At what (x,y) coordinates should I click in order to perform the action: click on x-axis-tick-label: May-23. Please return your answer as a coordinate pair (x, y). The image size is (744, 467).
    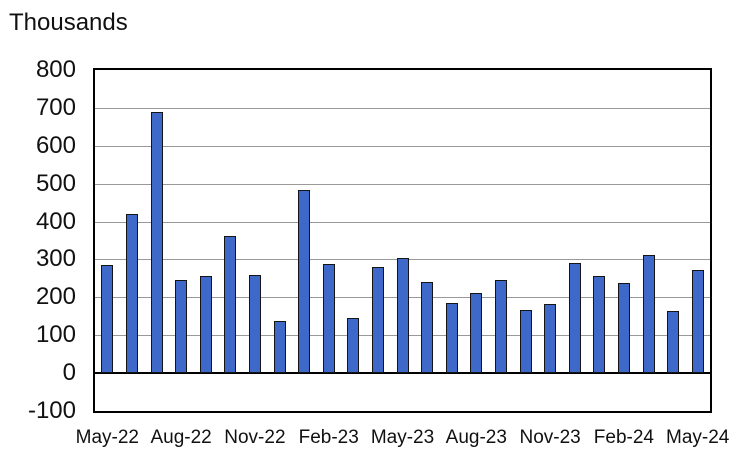
    Looking at the image, I should click on (402, 437).